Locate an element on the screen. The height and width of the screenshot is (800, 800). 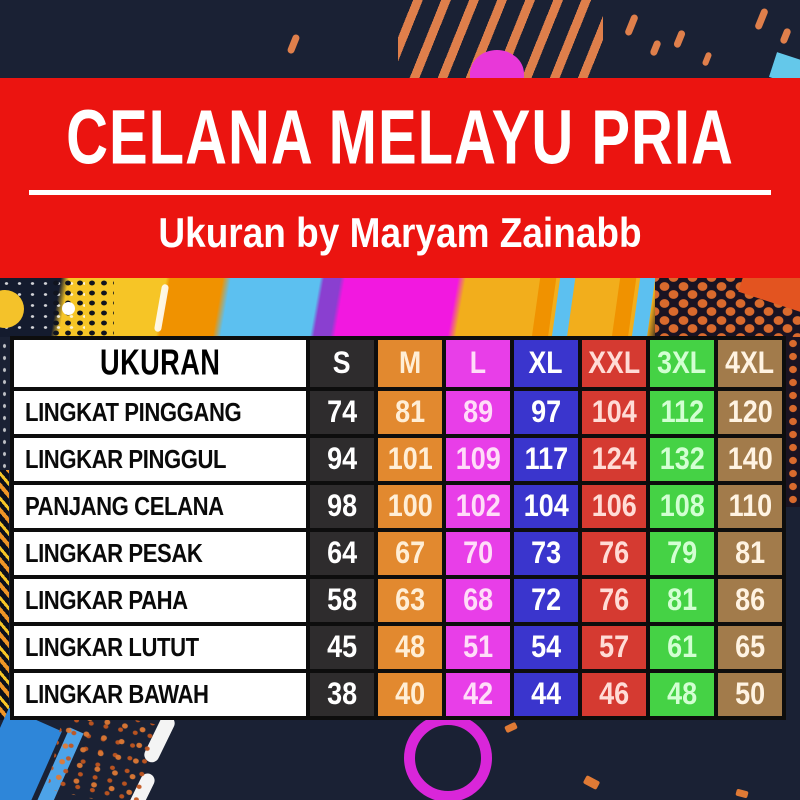
size-header-xxl: XXL is located at coordinates (614, 363).